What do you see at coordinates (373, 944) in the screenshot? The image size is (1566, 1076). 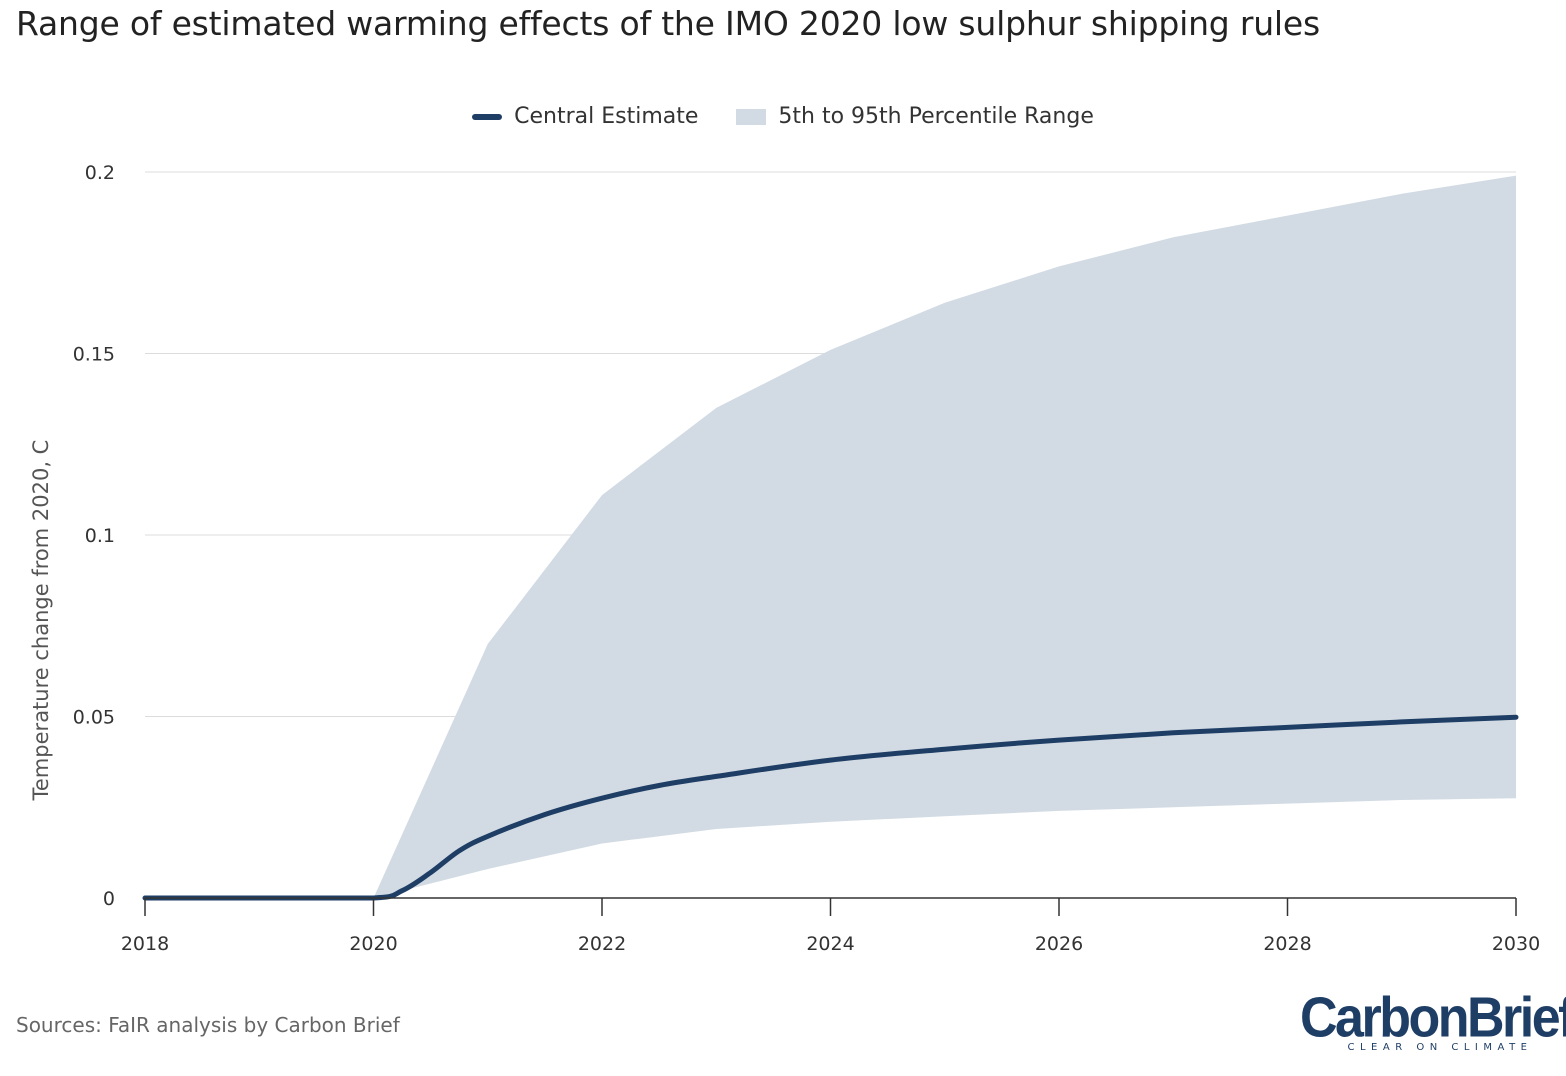 I see `x-tick-label: 2020` at bounding box center [373, 944].